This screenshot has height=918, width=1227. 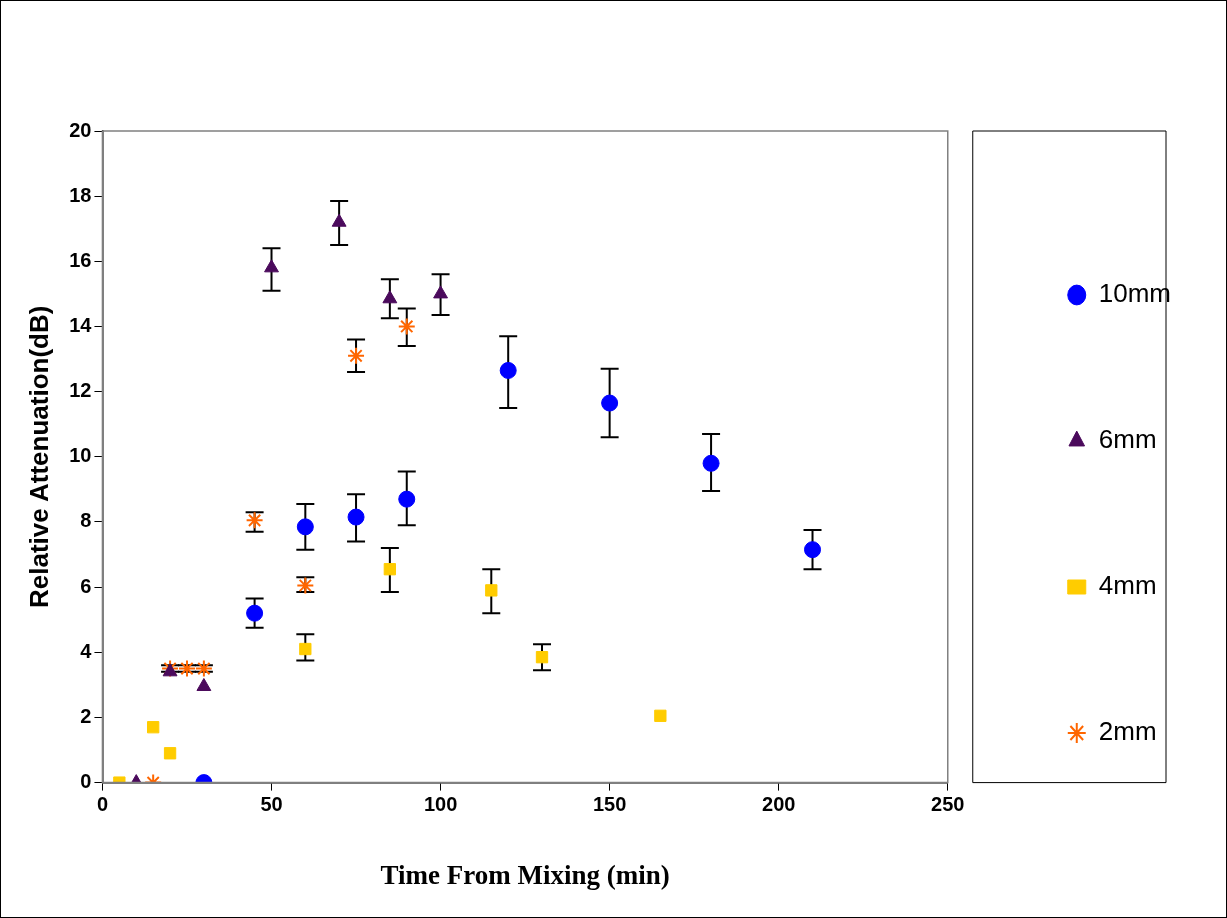 I want to click on x-tick-label: 200, so click(x=779, y=804).